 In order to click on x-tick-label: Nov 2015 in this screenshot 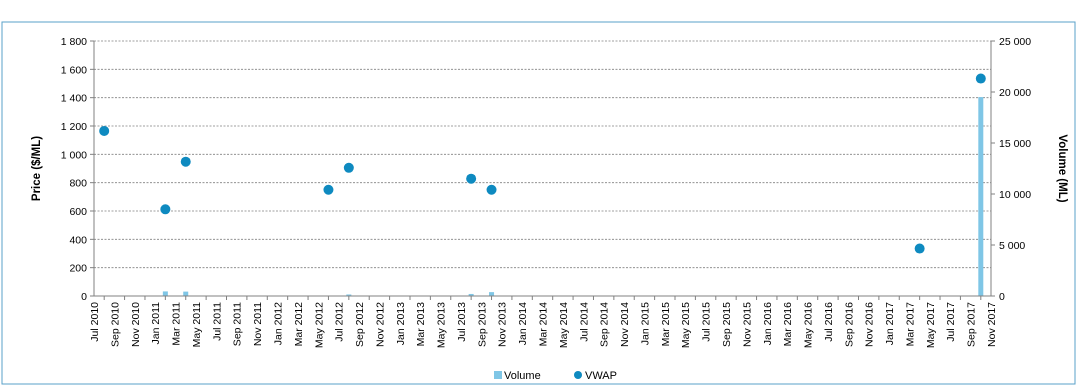, I will do `click(747, 324)`.